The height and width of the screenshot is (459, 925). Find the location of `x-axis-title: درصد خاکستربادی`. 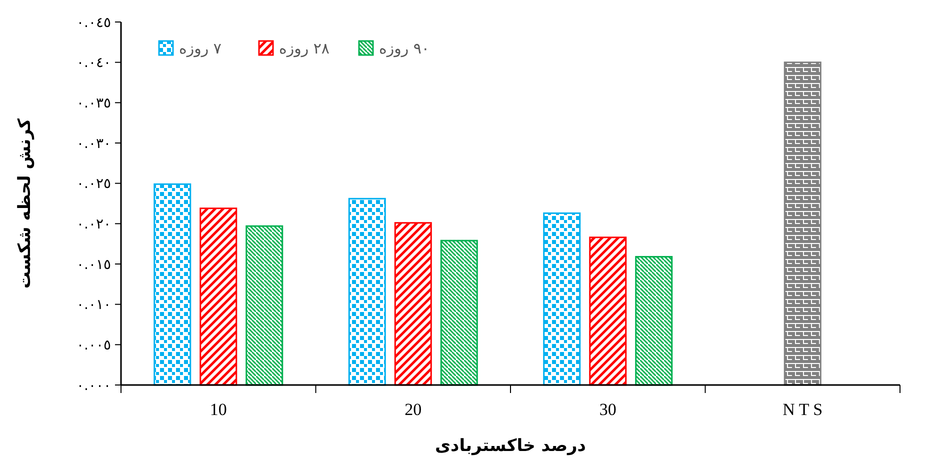

x-axis-title: درصد خاکستربادی is located at coordinates (510, 446).